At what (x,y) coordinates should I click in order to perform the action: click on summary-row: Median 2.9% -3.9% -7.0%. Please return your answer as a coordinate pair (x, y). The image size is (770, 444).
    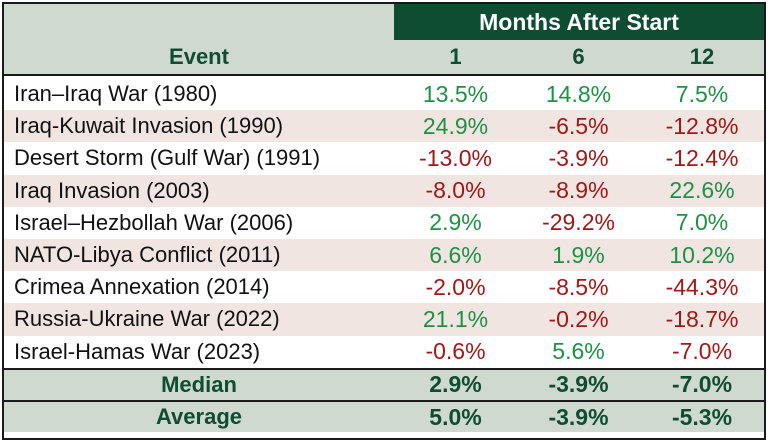
    Looking at the image, I should click on (384, 383).